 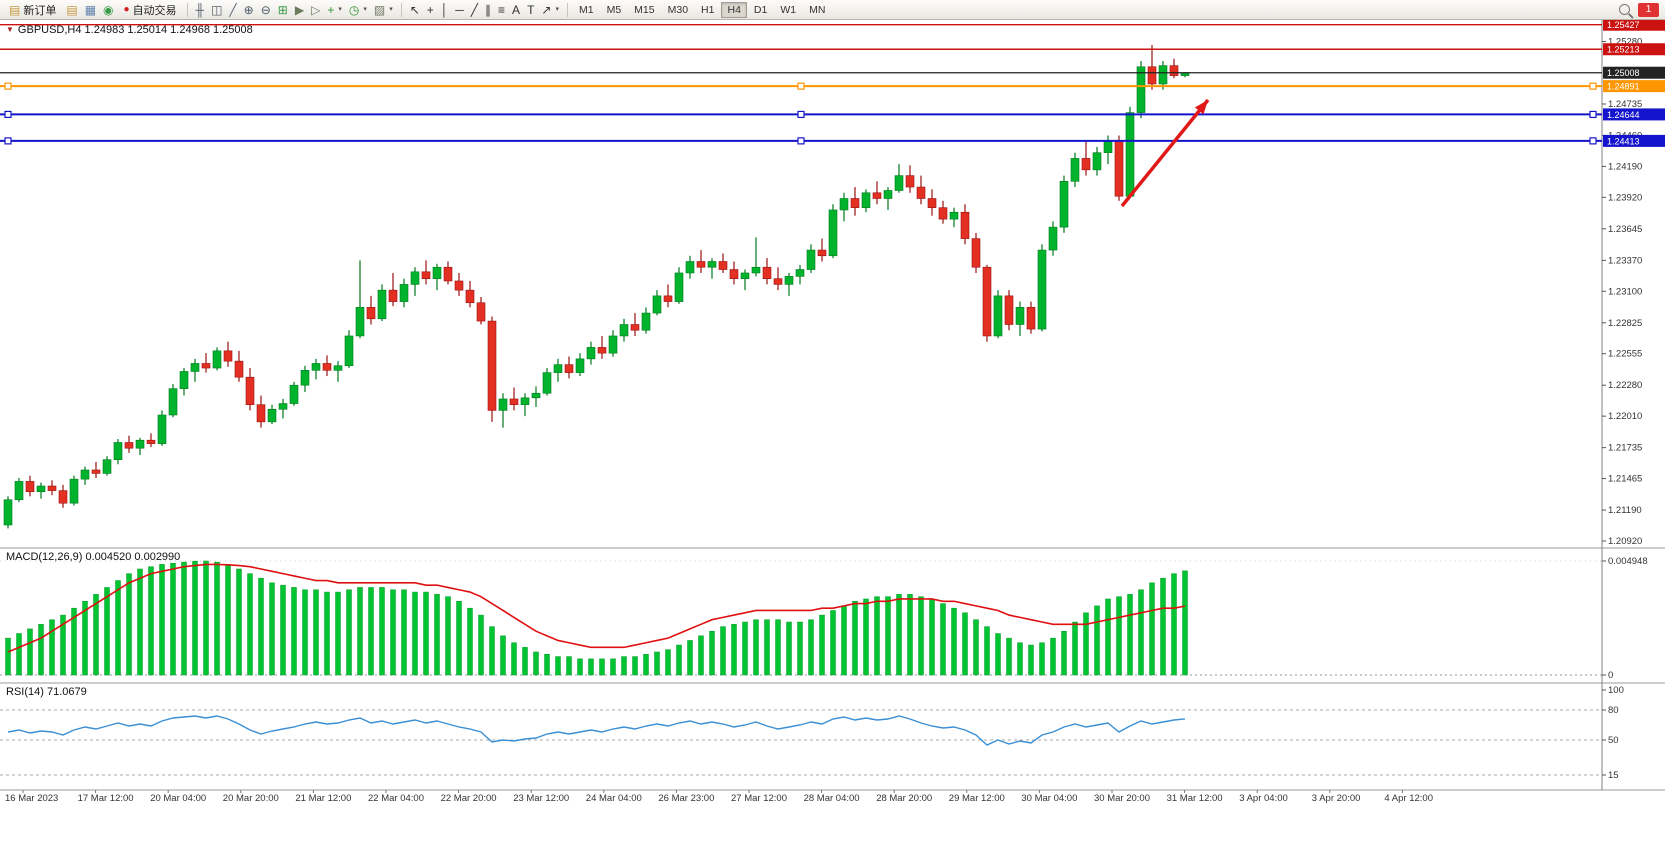 I want to click on time-label: 28 Mar 04:00, so click(x=832, y=798).